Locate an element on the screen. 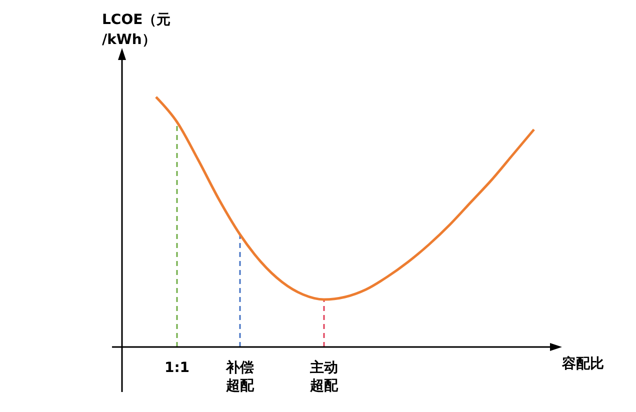 Image resolution: width=636 pixels, height=412 pixels. x-tick-label: 主动超配 is located at coordinates (324, 376).